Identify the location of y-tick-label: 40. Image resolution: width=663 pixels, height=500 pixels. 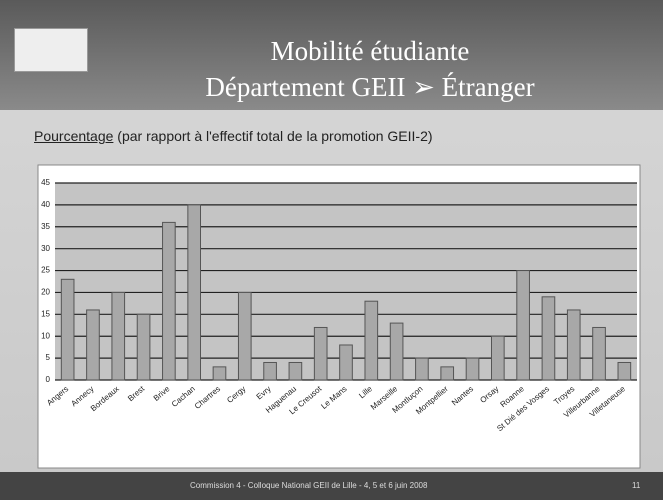
(45, 204).